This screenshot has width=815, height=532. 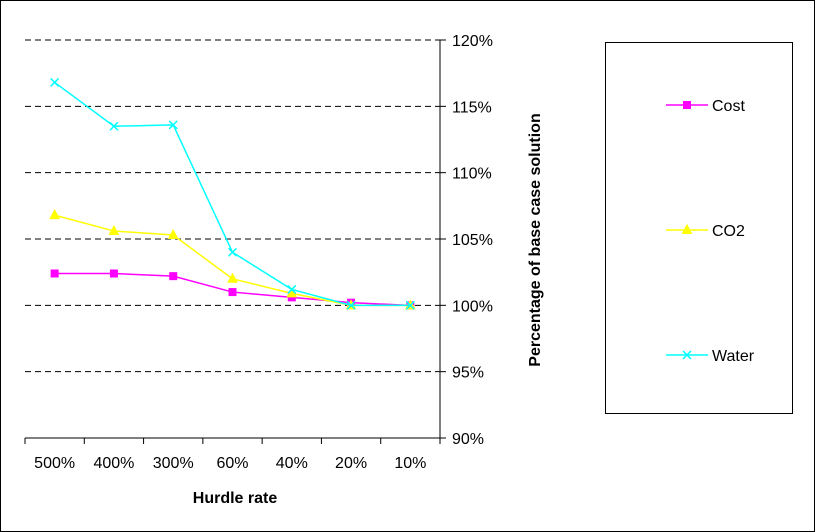 I want to click on x-tick-label: 500%, so click(x=54, y=463).